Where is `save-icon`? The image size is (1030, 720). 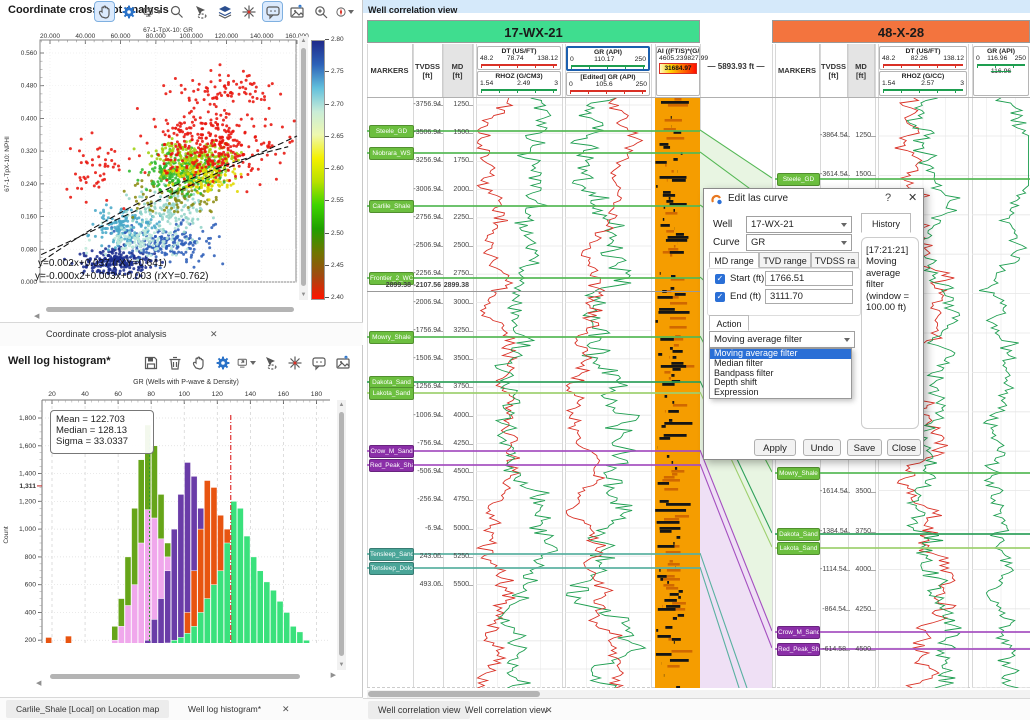 save-icon is located at coordinates (150, 362).